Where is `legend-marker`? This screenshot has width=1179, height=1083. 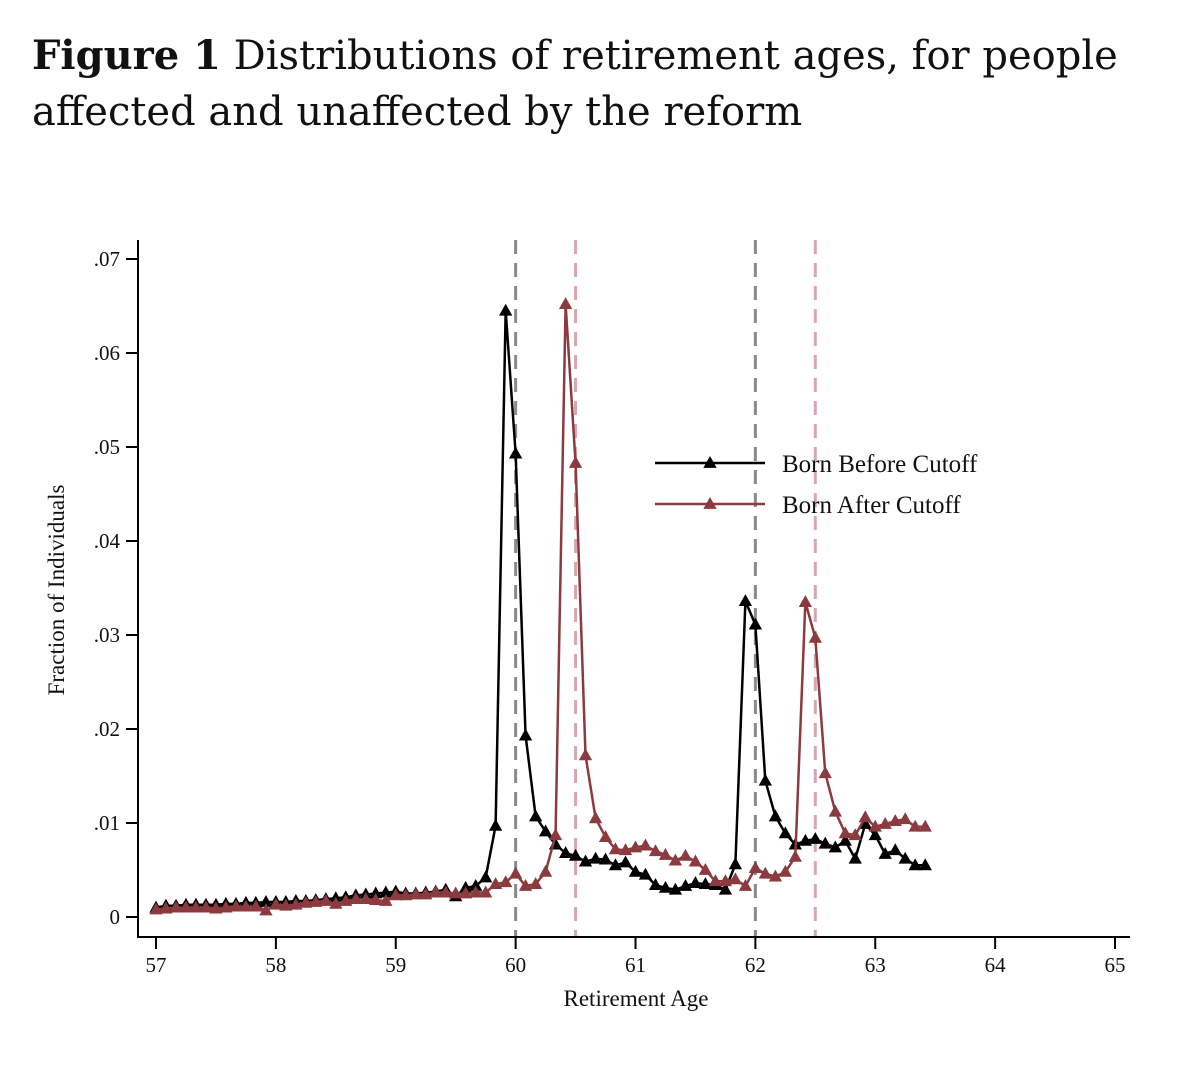 legend-marker is located at coordinates (710, 462).